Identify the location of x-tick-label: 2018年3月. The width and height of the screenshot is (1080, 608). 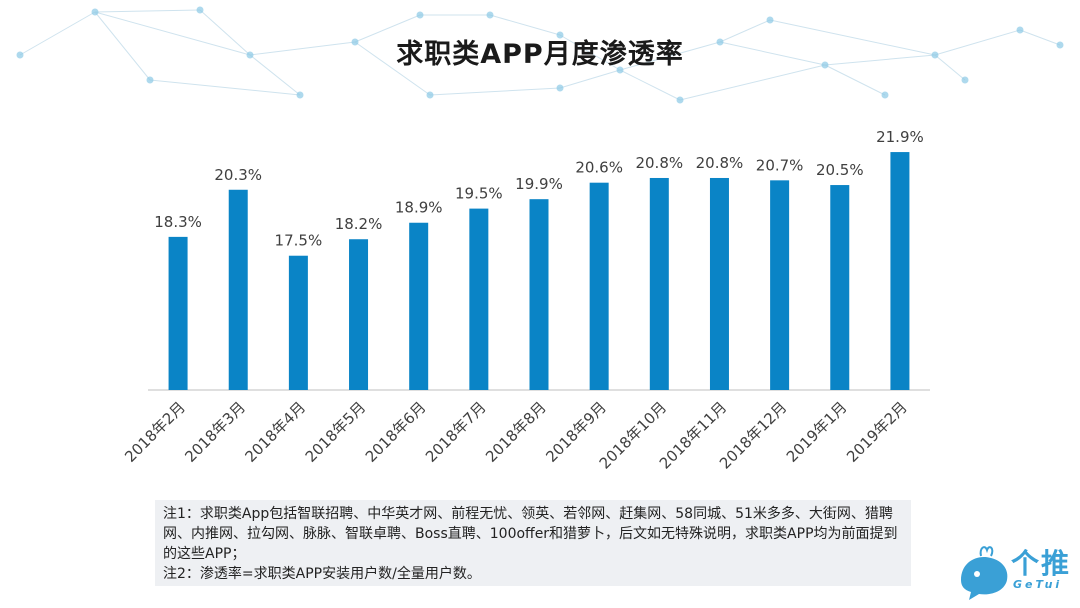
(215, 432).